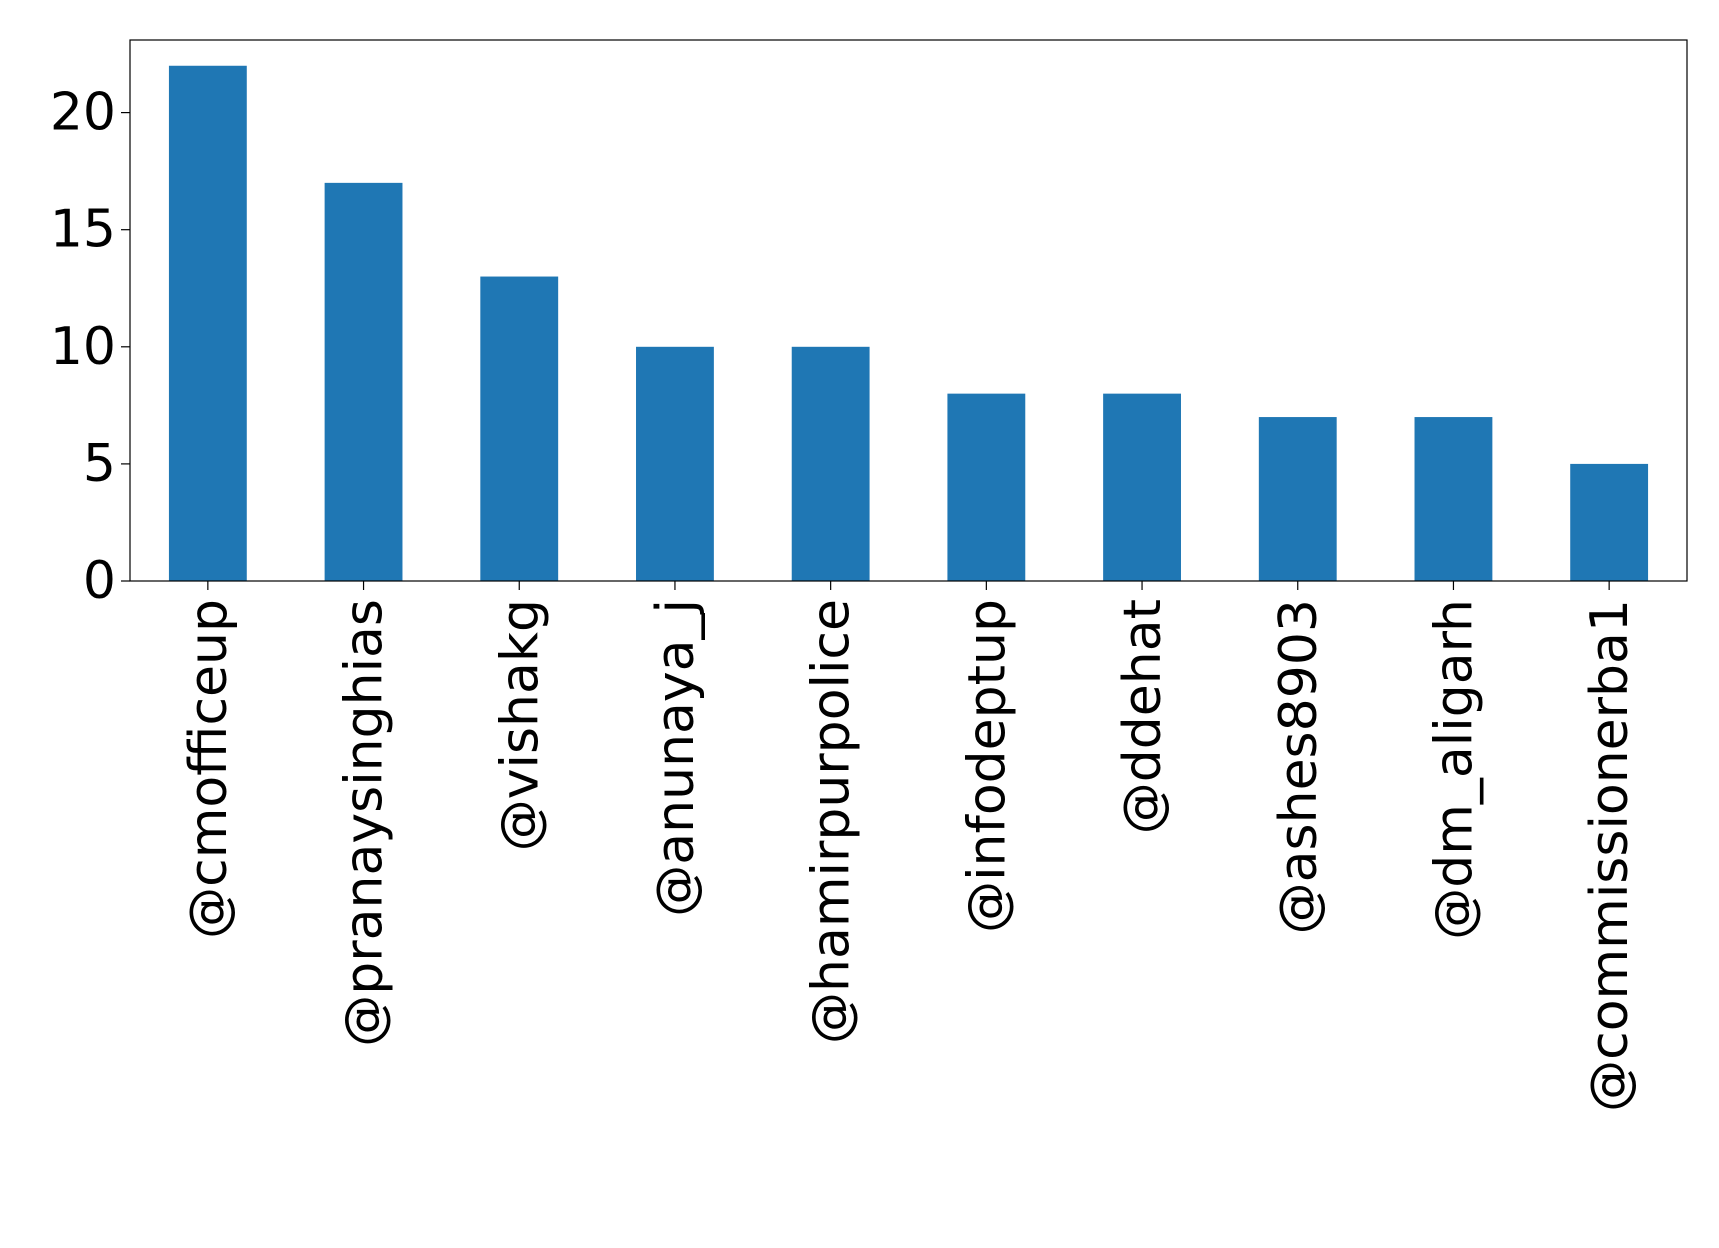 The image size is (1719, 1248). Describe the element at coordinates (1299, 766) in the screenshot. I see `x-tick-label-7: @ashes8903` at that location.